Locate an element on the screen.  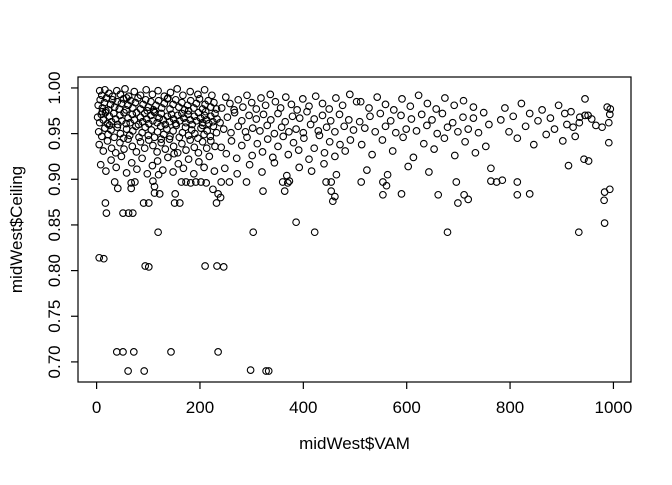
y-tick-label: 0.90 is located at coordinates (54, 179).